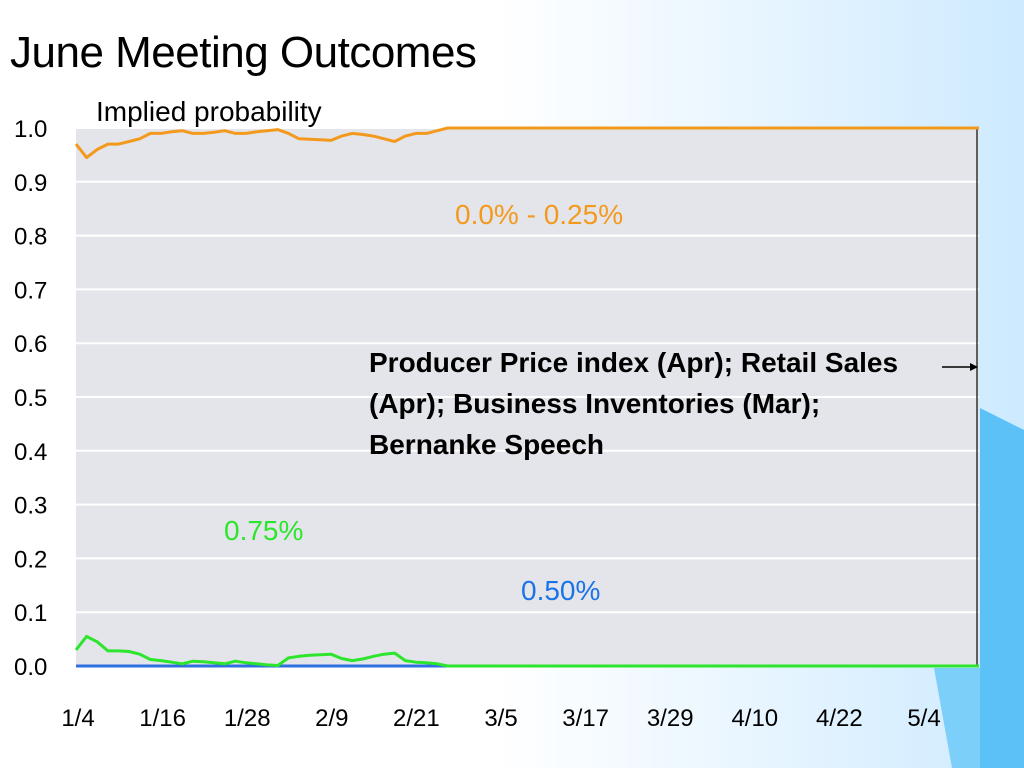 Image resolution: width=1024 pixels, height=768 pixels. I want to click on y-tick-label: 0.7, so click(30, 290).